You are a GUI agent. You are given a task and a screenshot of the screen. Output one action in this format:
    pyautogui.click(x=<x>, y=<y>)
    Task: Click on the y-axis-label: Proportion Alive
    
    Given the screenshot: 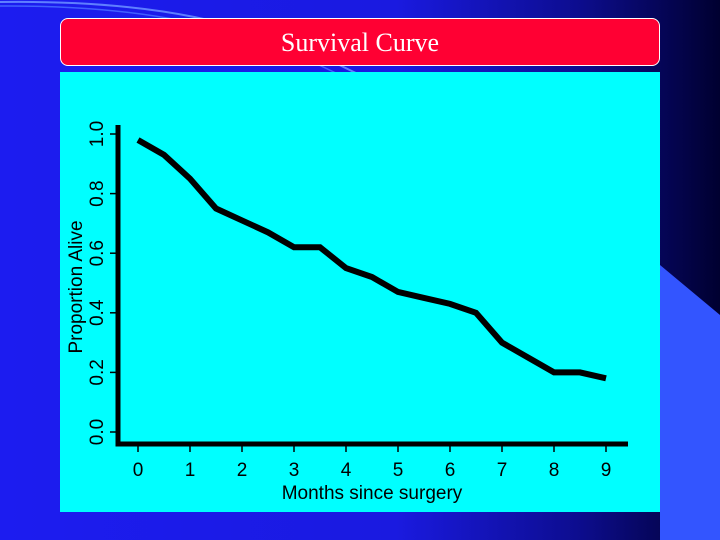 What is the action you would take?
    pyautogui.click(x=76, y=286)
    